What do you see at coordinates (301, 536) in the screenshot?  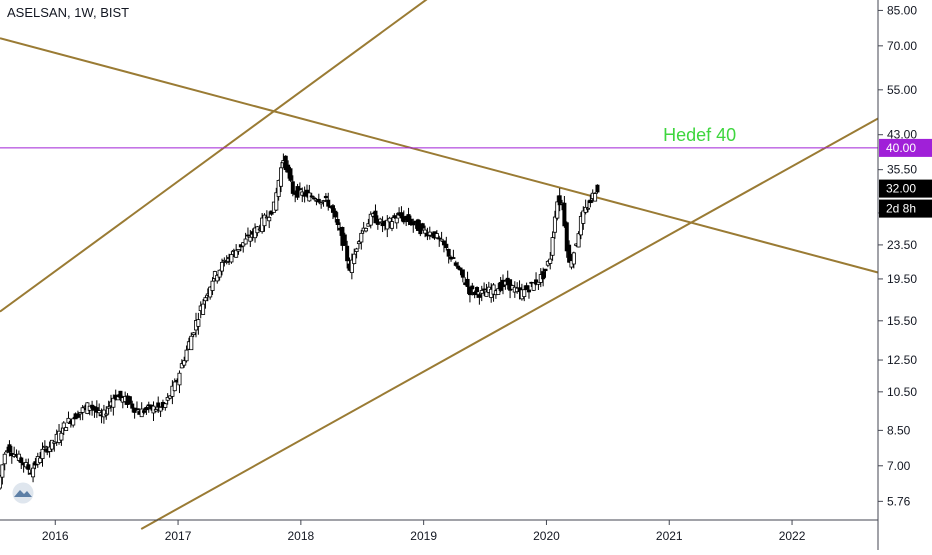 I see `x-tick-label: 2018` at bounding box center [301, 536].